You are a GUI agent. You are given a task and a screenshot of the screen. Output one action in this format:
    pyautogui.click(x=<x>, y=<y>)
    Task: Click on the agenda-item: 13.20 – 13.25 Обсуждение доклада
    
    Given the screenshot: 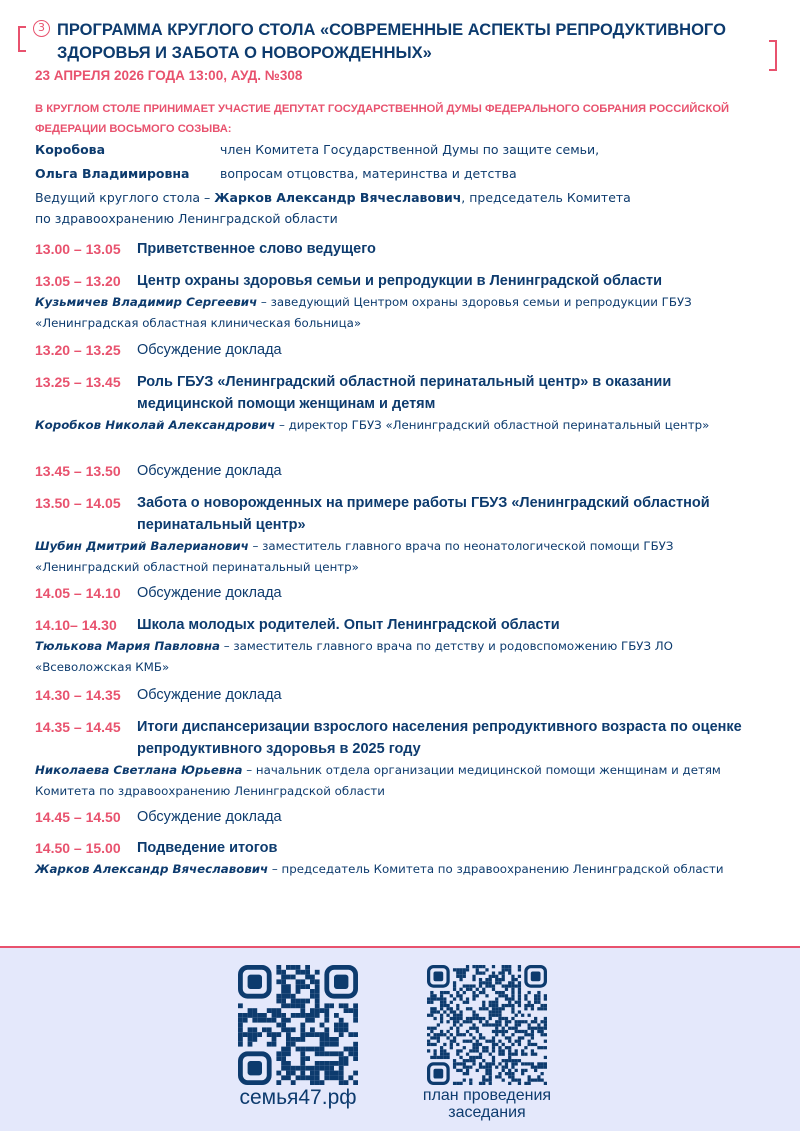 What is the action you would take?
    pyautogui.click(x=405, y=350)
    